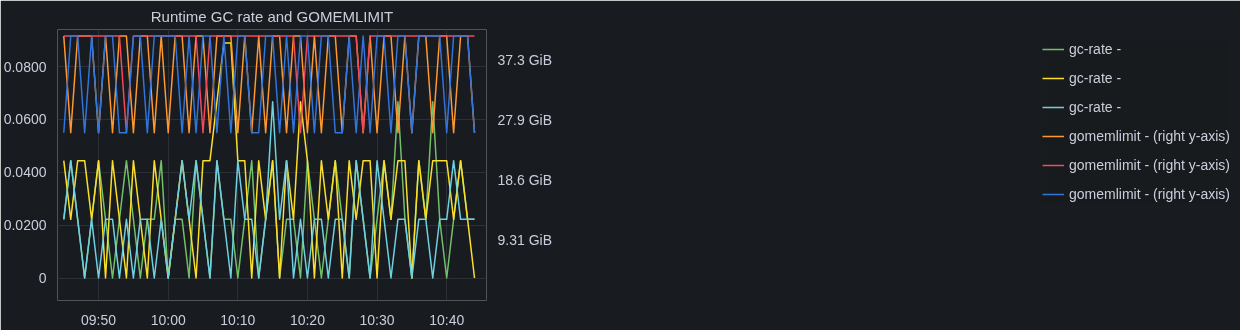 The height and width of the screenshot is (335, 1254). What do you see at coordinates (25, 119) in the screenshot?
I see `y-tick-label: 0.0600` at bounding box center [25, 119].